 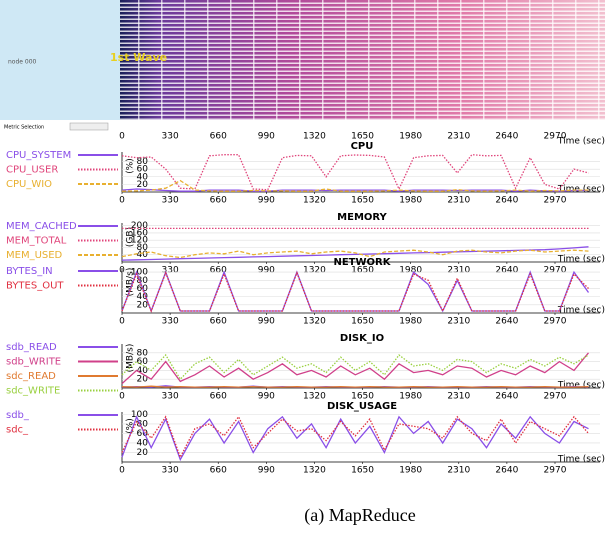 I want to click on chart-title: DISK_IO, so click(x=362, y=338).